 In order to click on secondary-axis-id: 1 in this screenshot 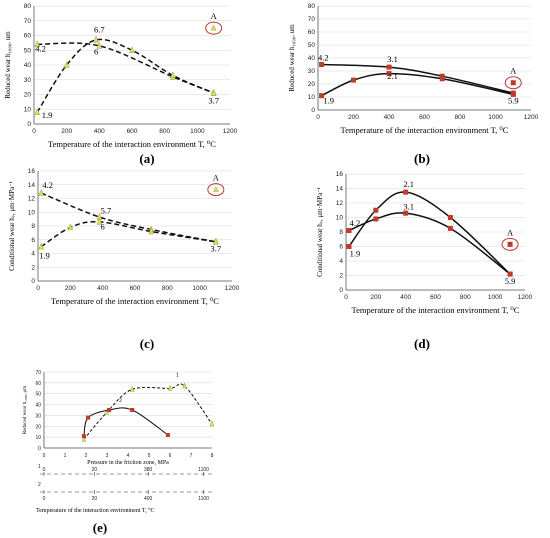, I will do `click(39, 467)`.